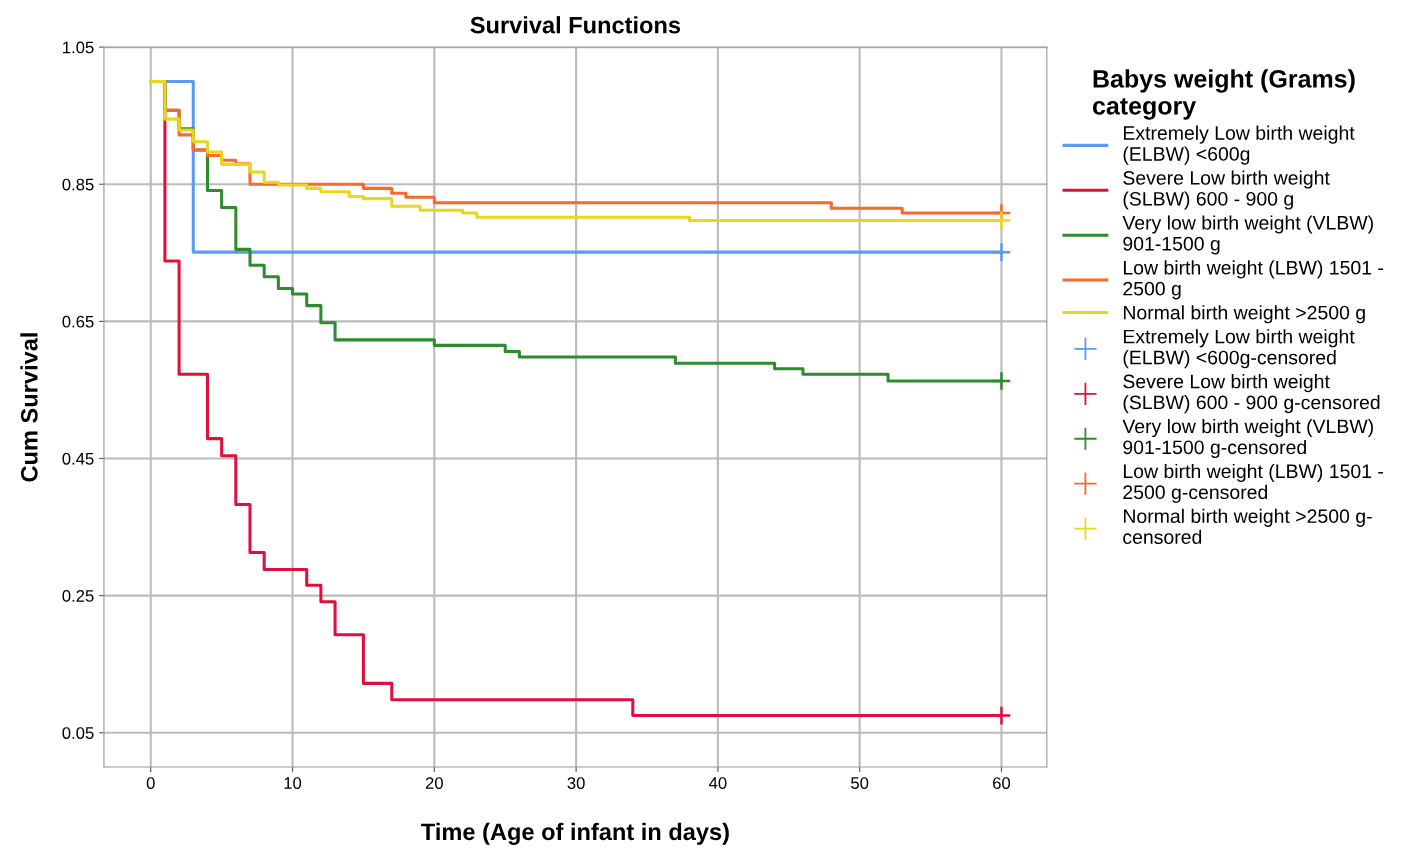 The image size is (1401, 857). Describe the element at coordinates (1253, 483) in the screenshot. I see `legend-label: Low birth weight (LBW) 1501 - 2500 g-censored` at that location.